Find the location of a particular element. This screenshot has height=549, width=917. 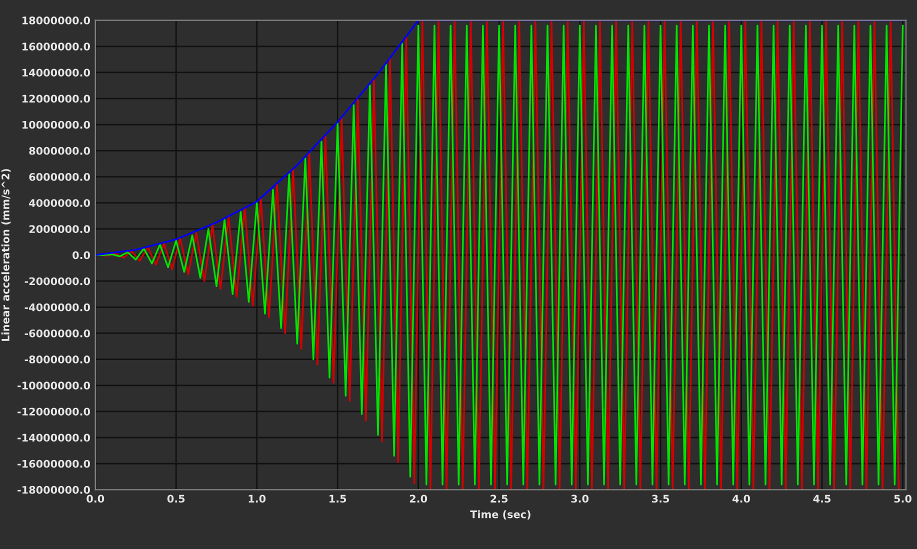

y-tick-label: 14000000.0 is located at coordinates (56, 72).